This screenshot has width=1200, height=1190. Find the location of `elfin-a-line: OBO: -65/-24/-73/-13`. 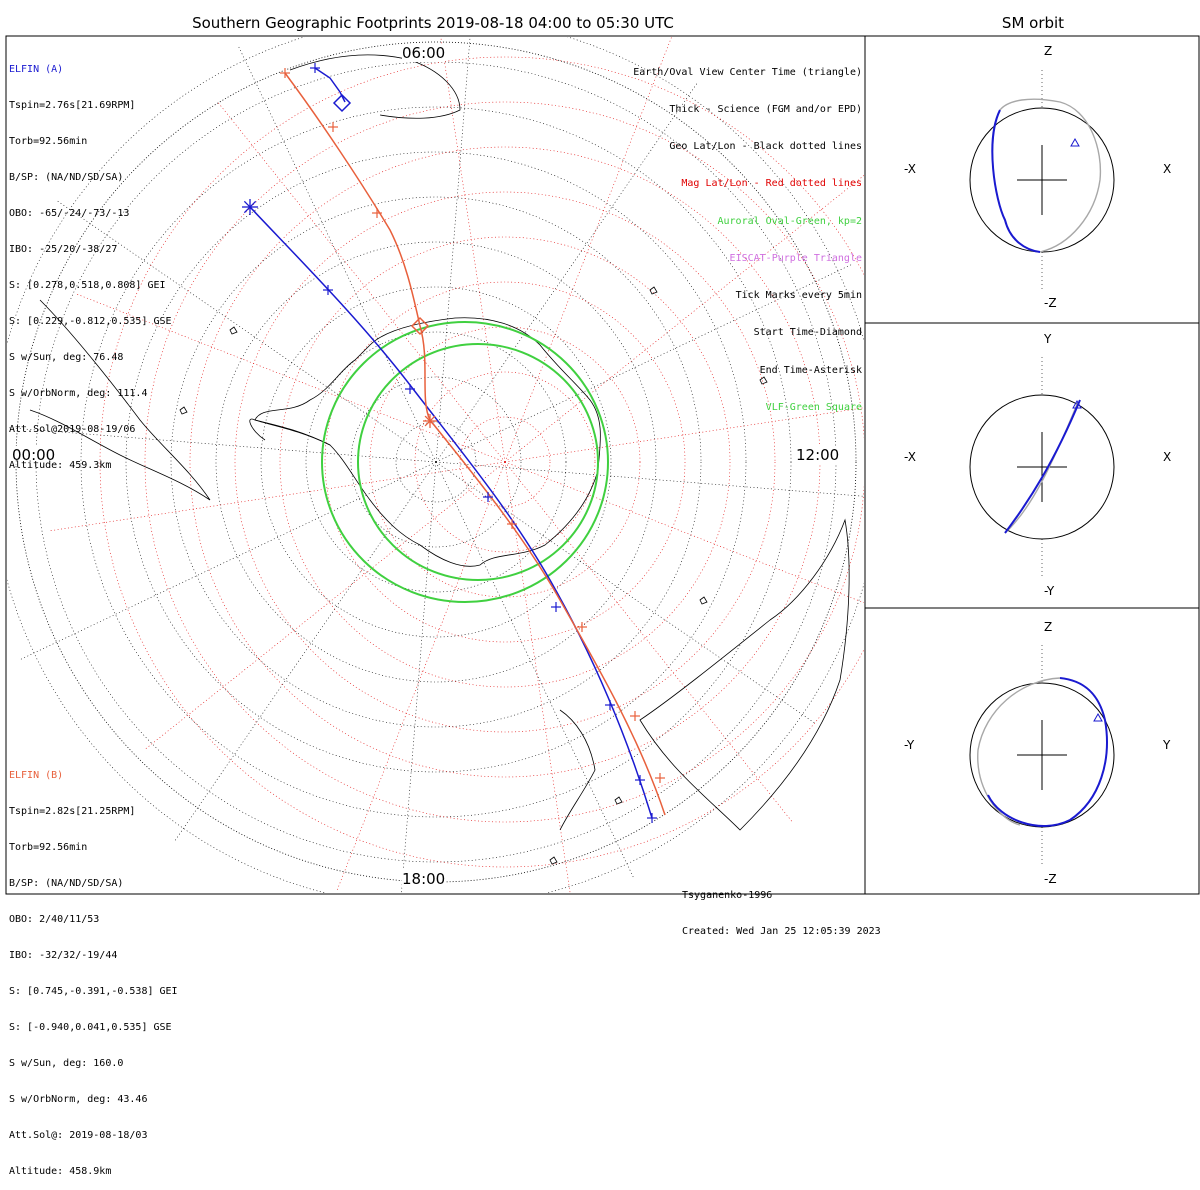

elfin-a-line: OBO: -65/-24/-73/-13 is located at coordinates (69, 213).